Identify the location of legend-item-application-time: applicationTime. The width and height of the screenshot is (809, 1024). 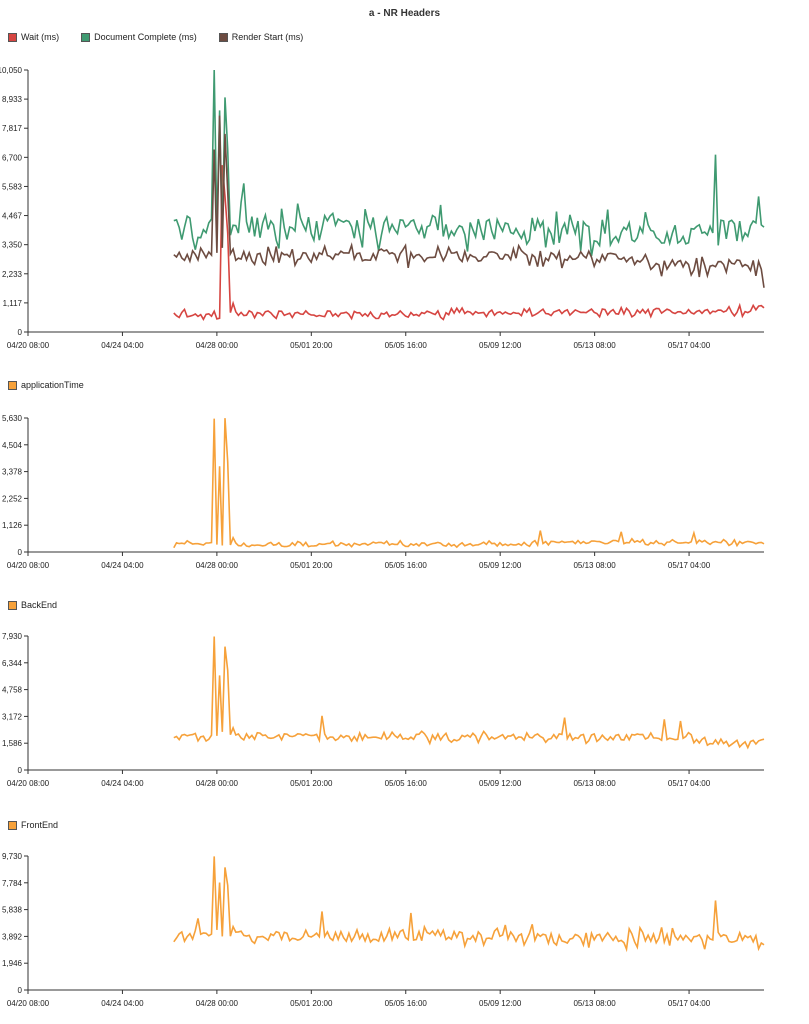
(46, 385).